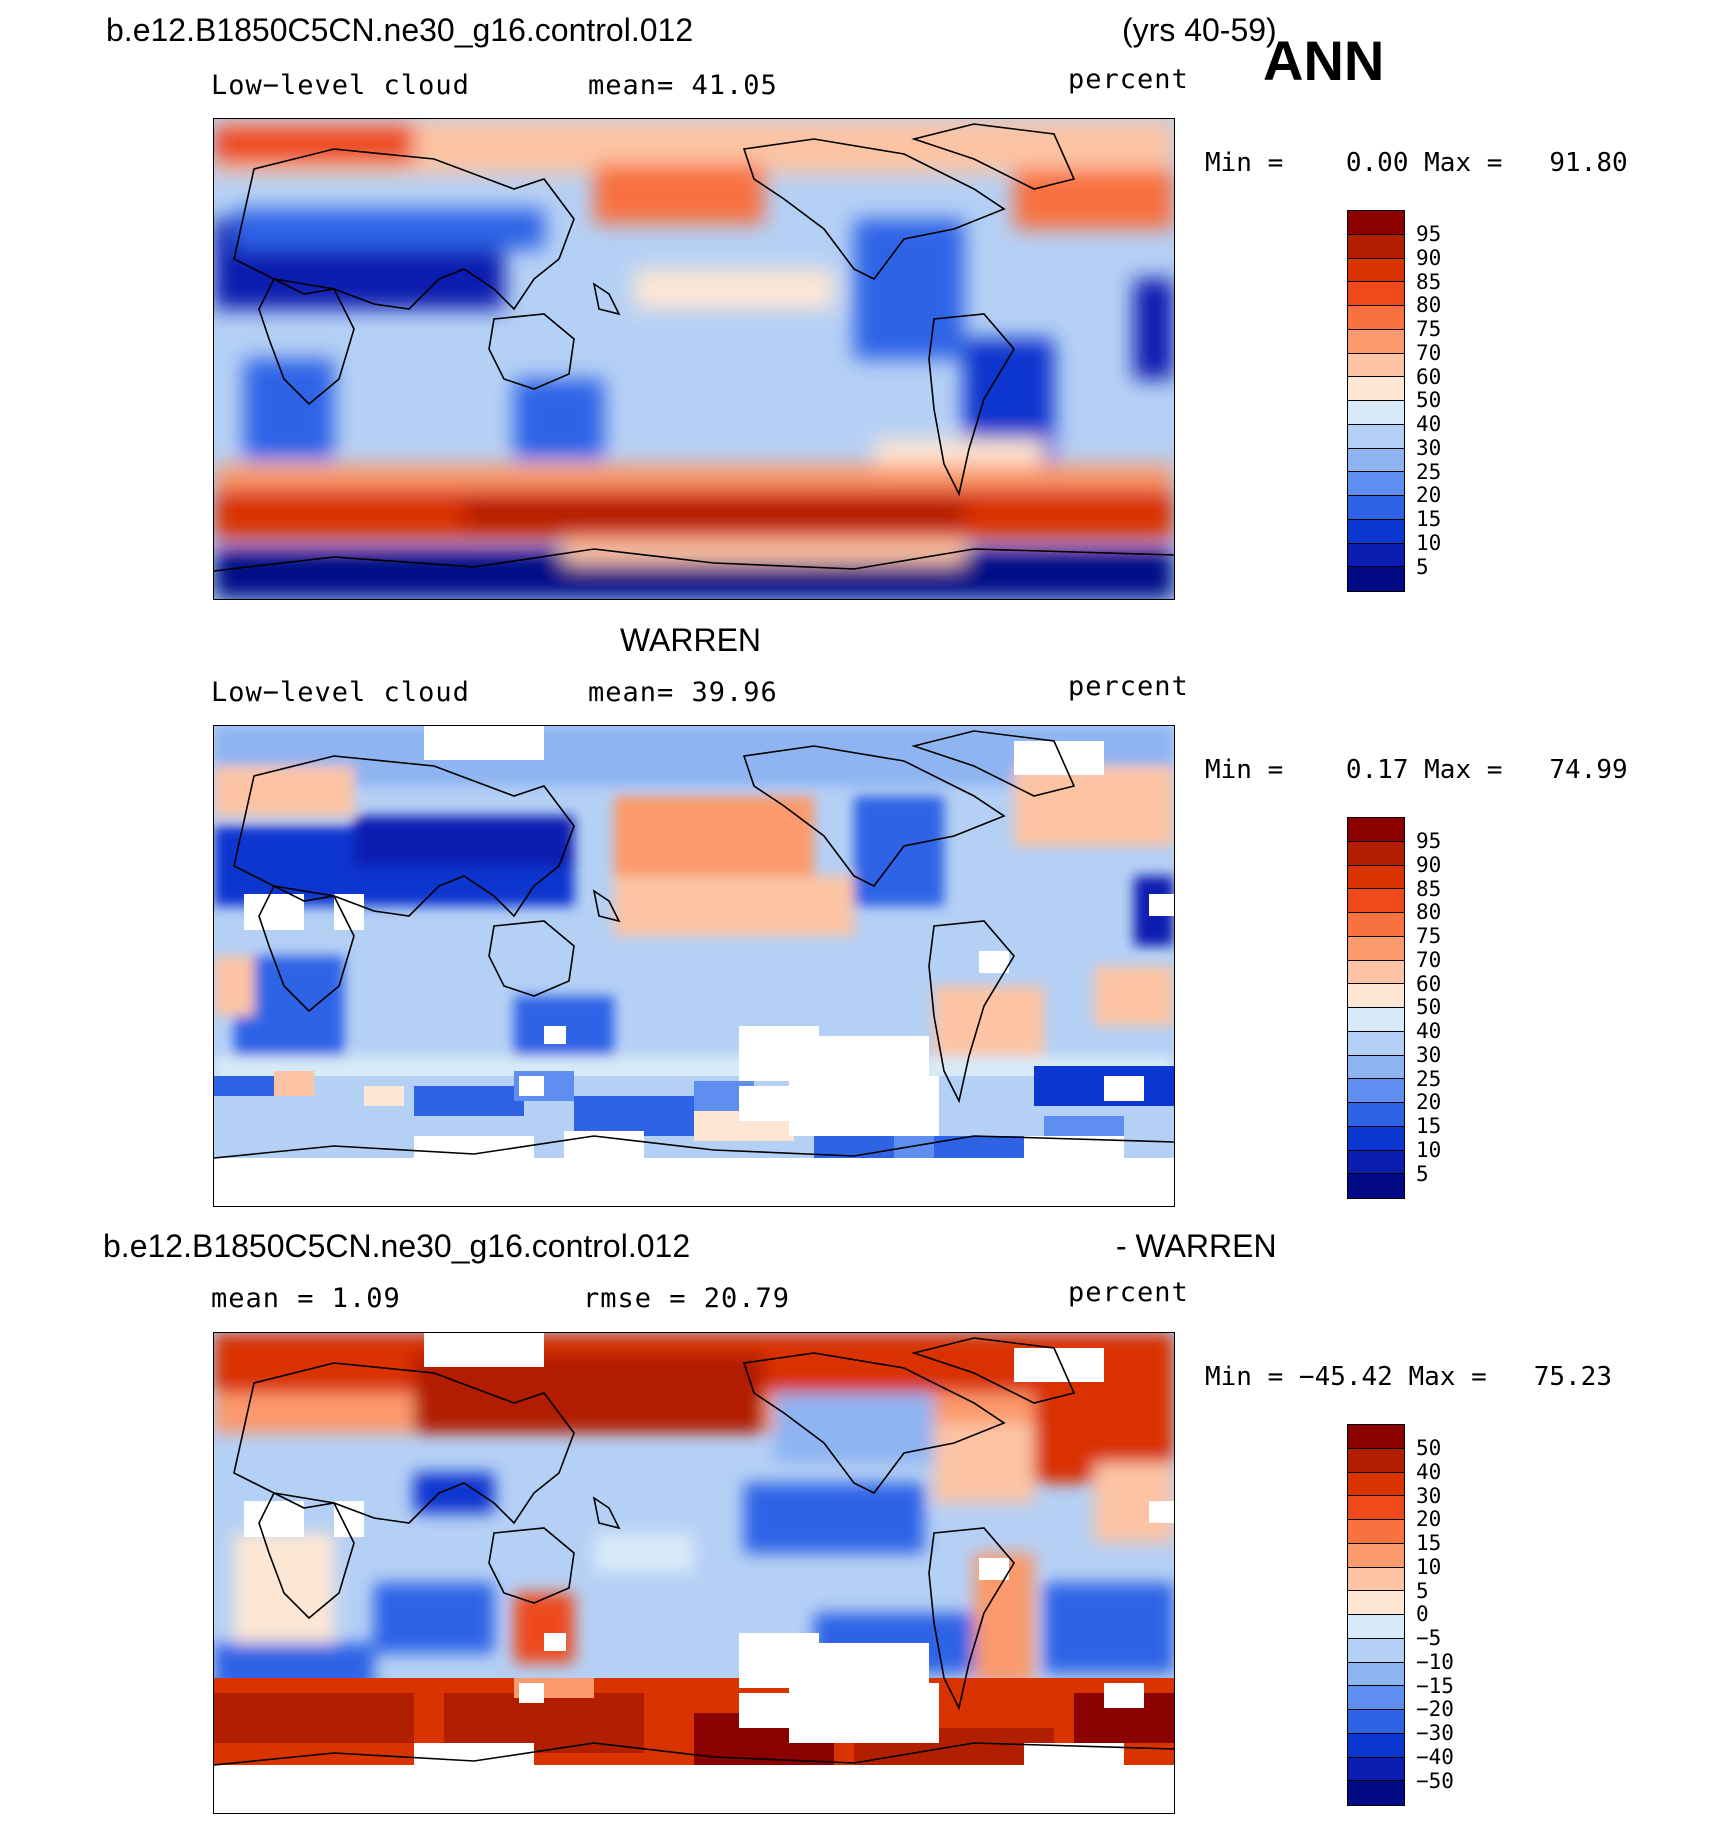 The height and width of the screenshot is (1836, 1710). What do you see at coordinates (683, 85) in the screenshot?
I see `panel1-mean: mean= 41.05` at bounding box center [683, 85].